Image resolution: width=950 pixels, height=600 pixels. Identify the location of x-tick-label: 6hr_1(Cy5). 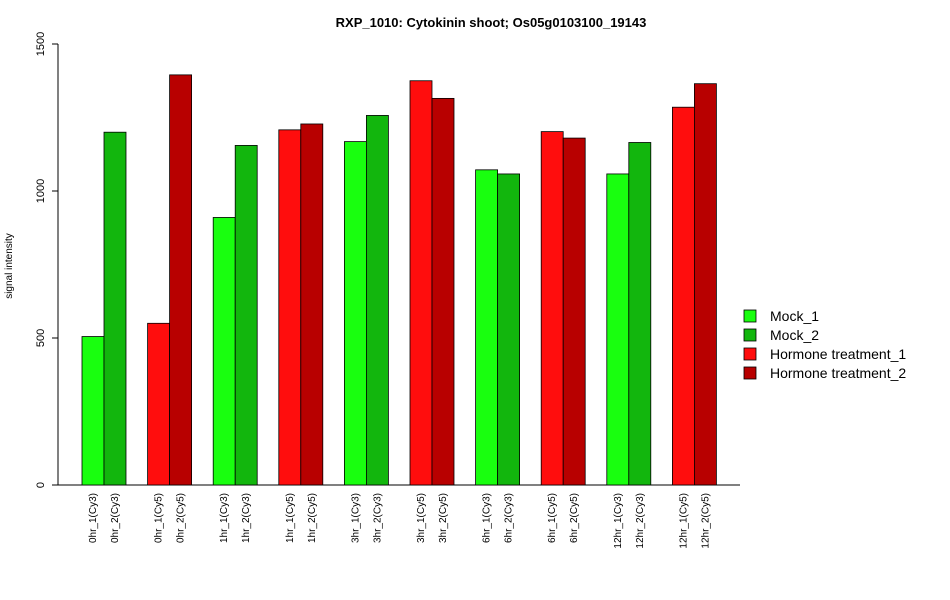
(552, 518).